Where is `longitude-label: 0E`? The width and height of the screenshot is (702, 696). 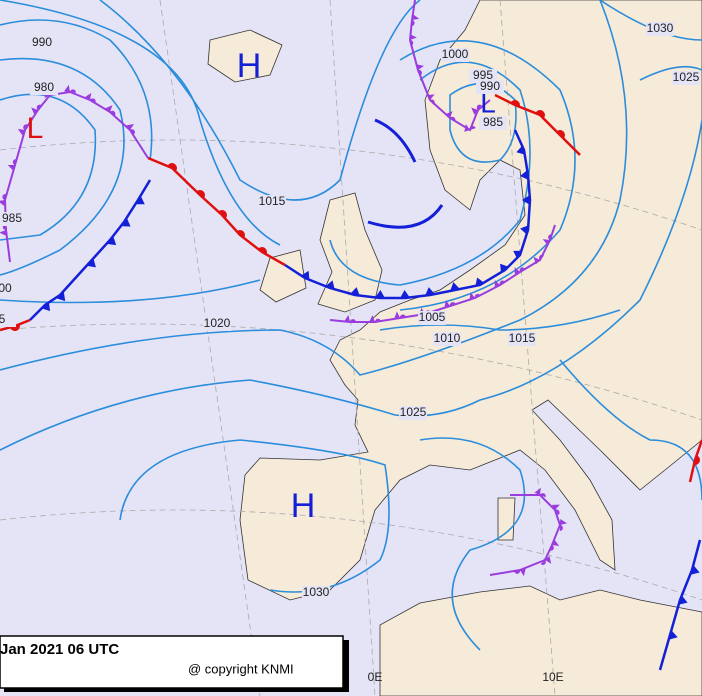 longitude-label: 0E is located at coordinates (375, 677).